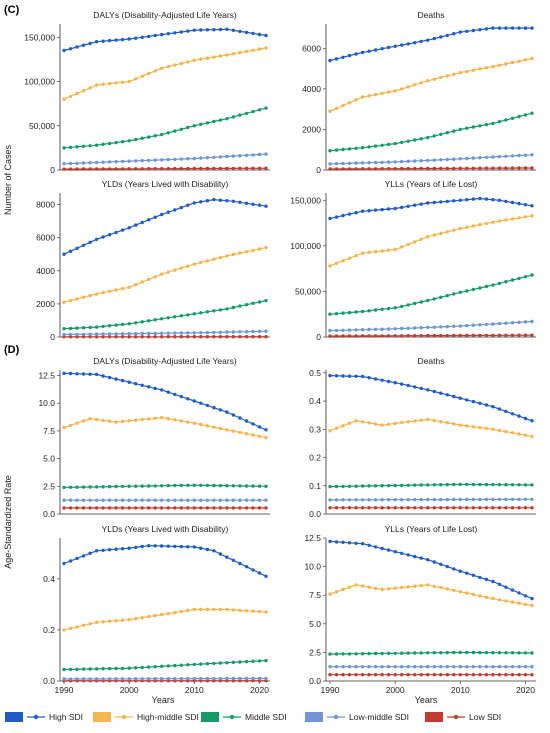 This screenshot has width=550, height=733. Describe the element at coordinates (315, 652) in the screenshot. I see `y-tick-label: 2.5` at that location.